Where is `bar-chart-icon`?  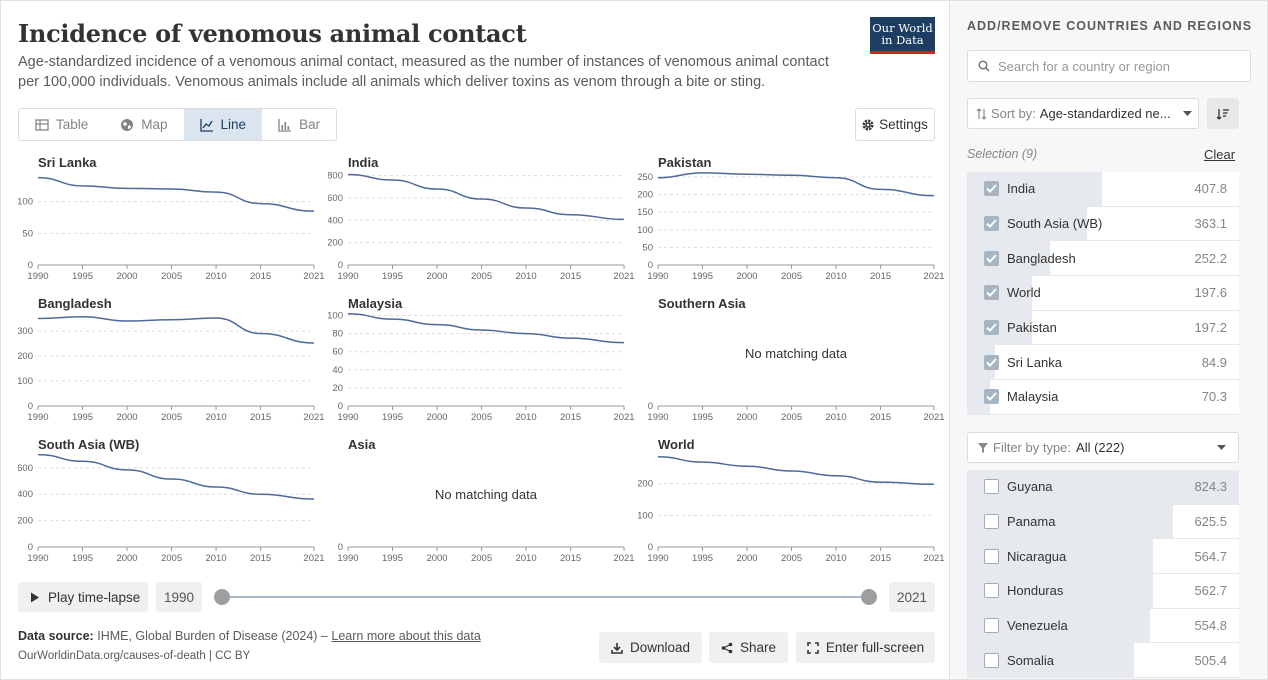
bar-chart-icon is located at coordinates (285, 125).